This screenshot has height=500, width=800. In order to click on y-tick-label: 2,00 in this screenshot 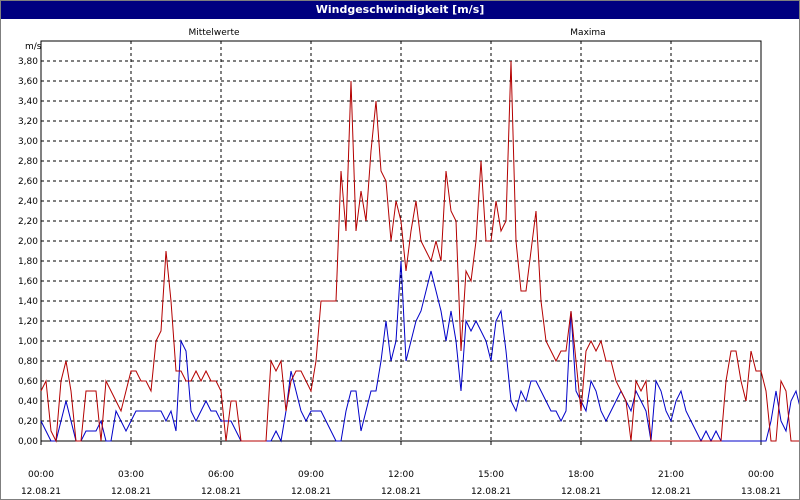, I will do `click(28, 242)`.